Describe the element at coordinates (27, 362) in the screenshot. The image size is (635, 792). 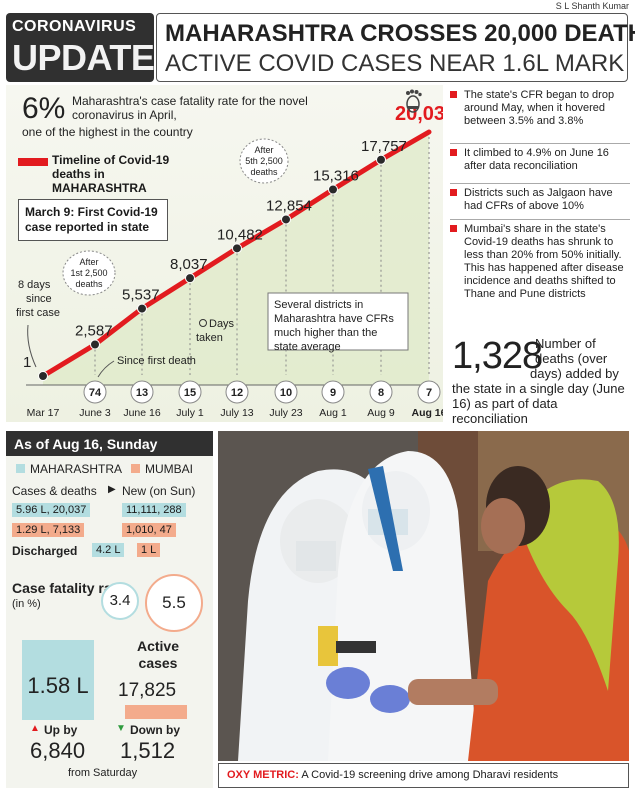
I see `chart-value-label: 1` at that location.